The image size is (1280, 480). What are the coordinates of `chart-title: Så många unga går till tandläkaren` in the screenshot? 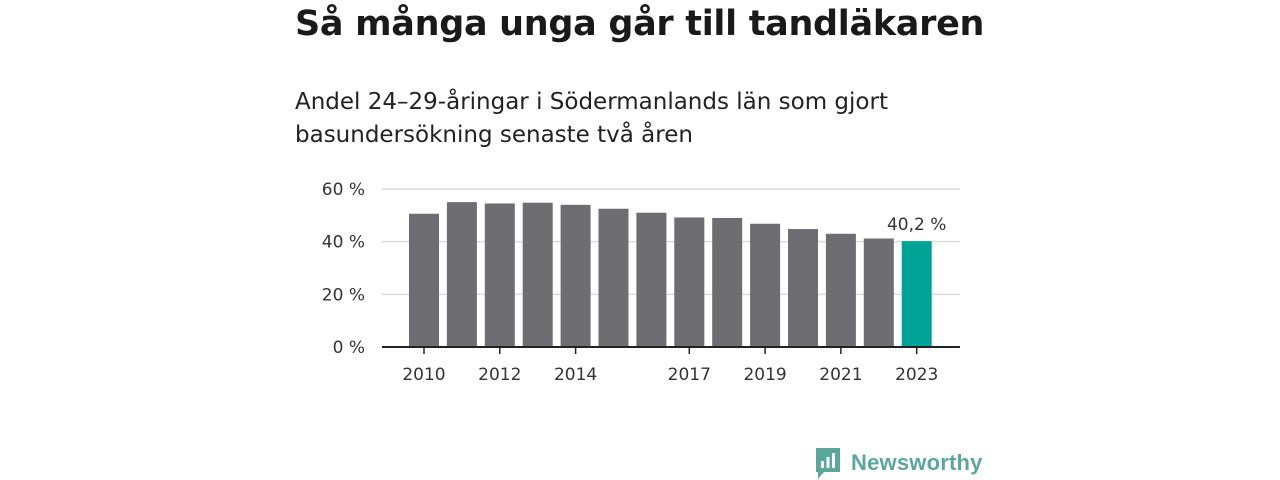 It's located at (640, 24).